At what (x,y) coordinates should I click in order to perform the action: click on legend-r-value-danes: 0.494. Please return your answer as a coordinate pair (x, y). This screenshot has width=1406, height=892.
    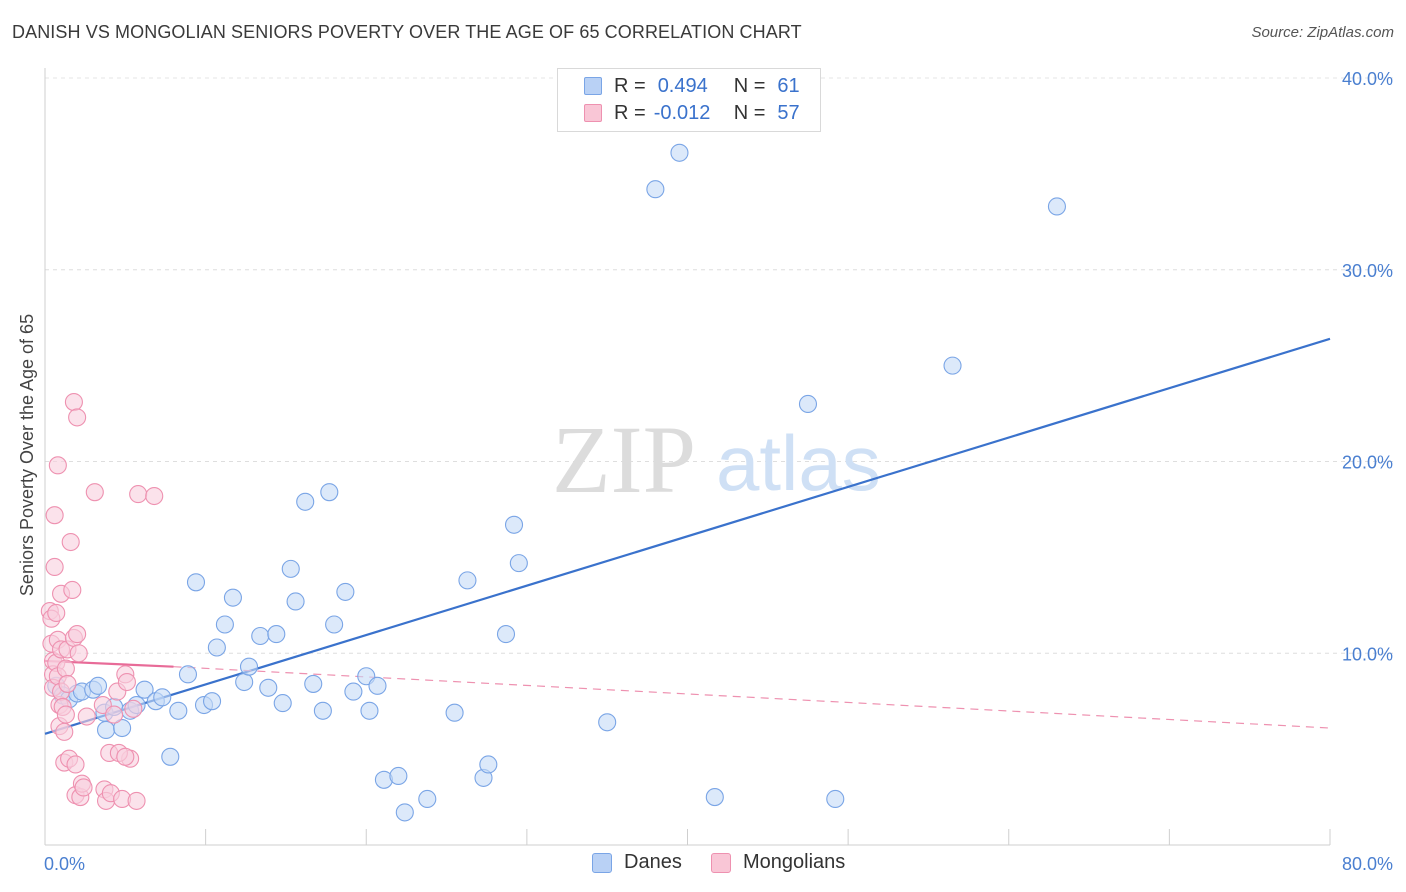
    Looking at the image, I should click on (682, 85).